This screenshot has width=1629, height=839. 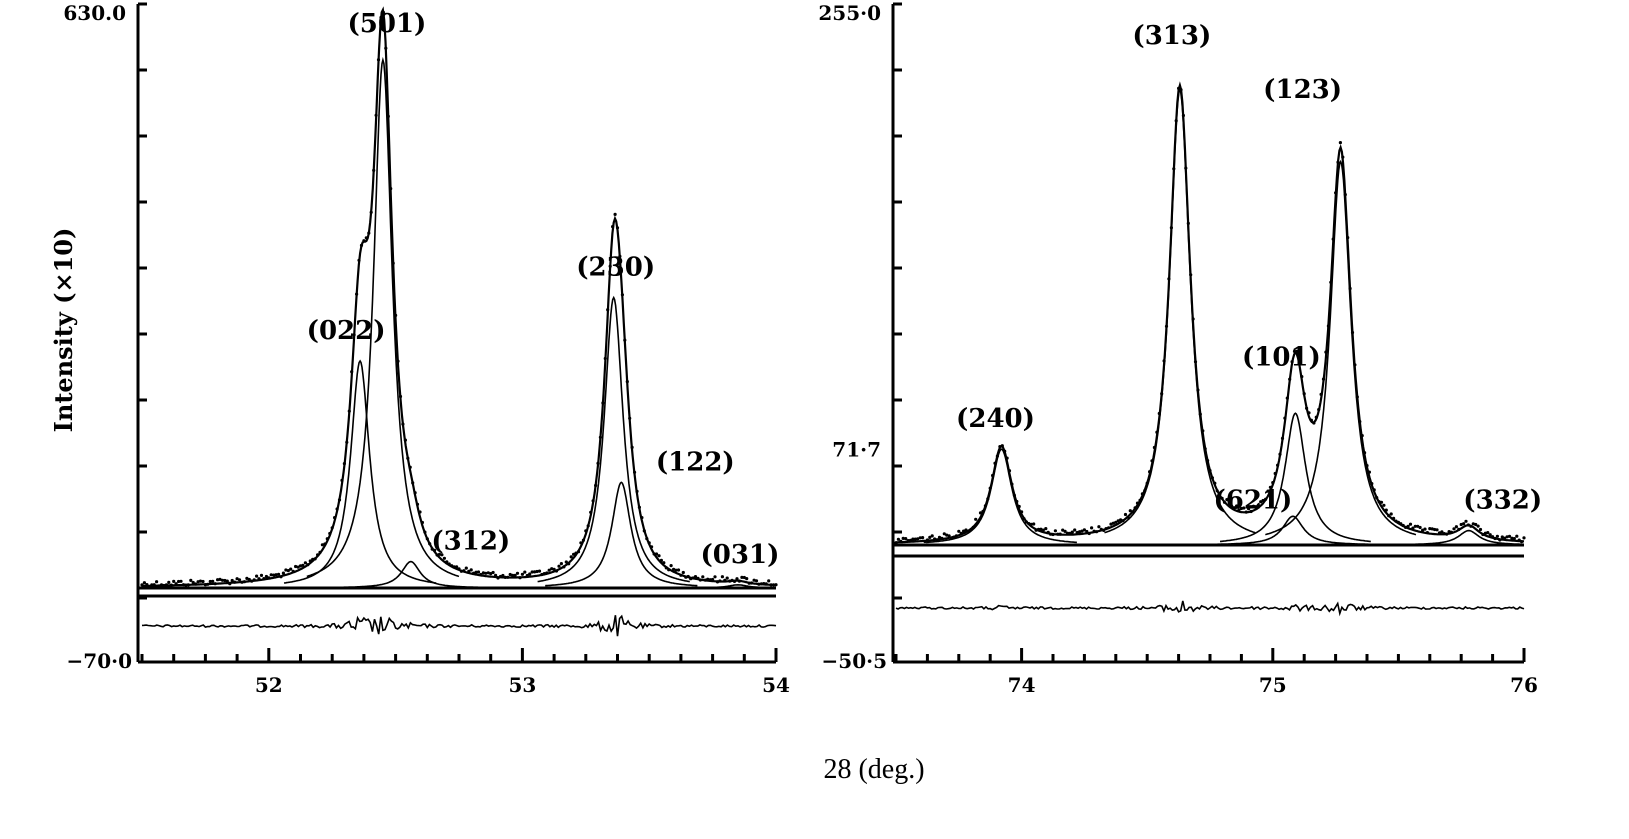 I want to click on y-min-label: −50·5, so click(x=854, y=661).